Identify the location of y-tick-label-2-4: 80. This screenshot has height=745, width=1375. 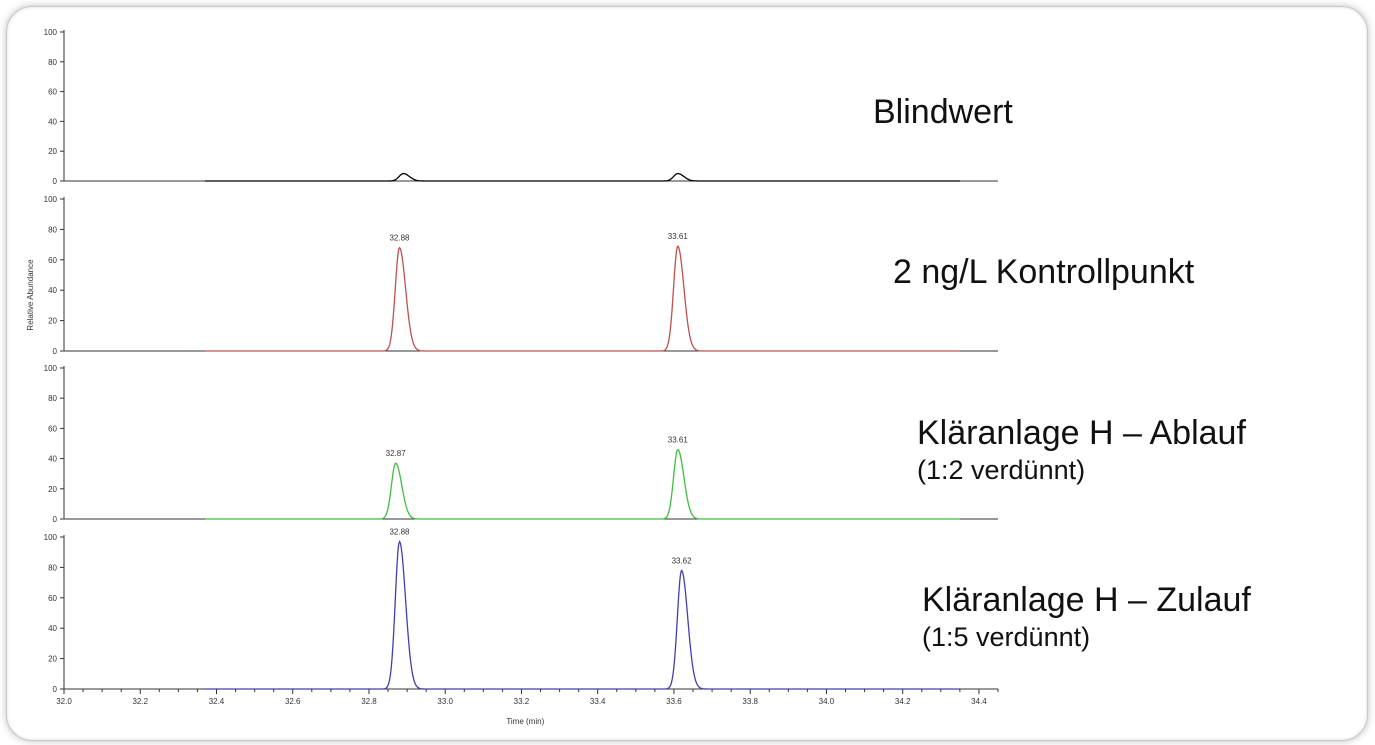
(52, 398).